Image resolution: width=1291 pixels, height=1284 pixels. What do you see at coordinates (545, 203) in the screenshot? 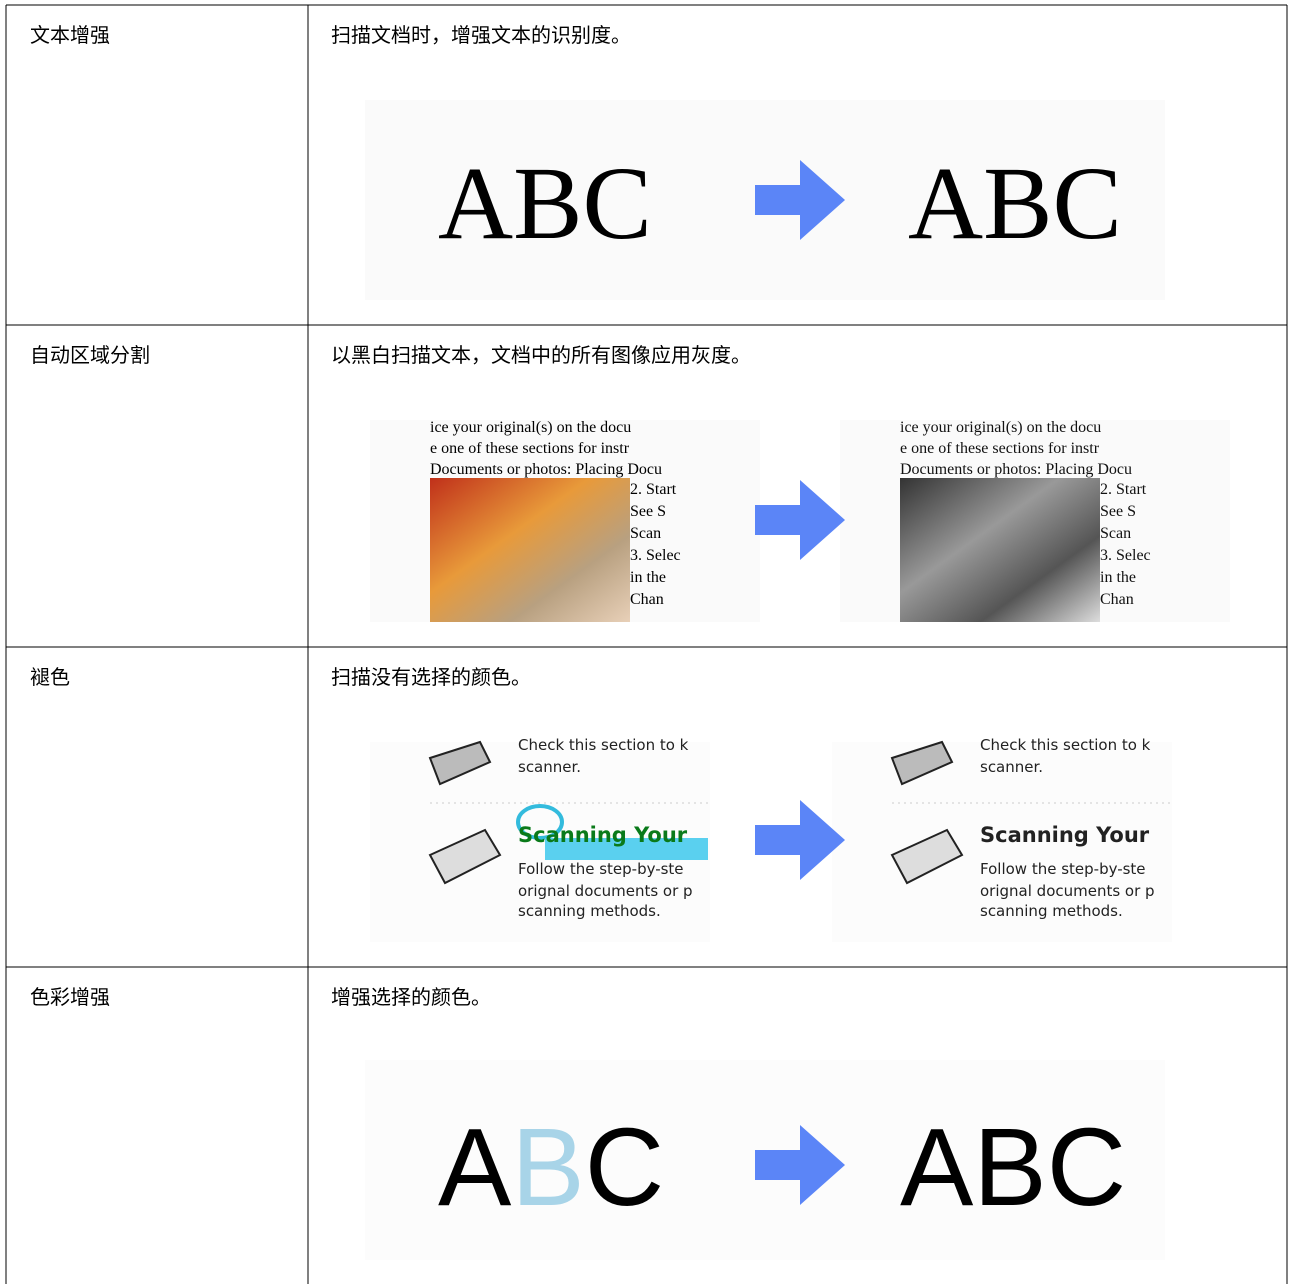
I see `before-text: ABC` at bounding box center [545, 203].